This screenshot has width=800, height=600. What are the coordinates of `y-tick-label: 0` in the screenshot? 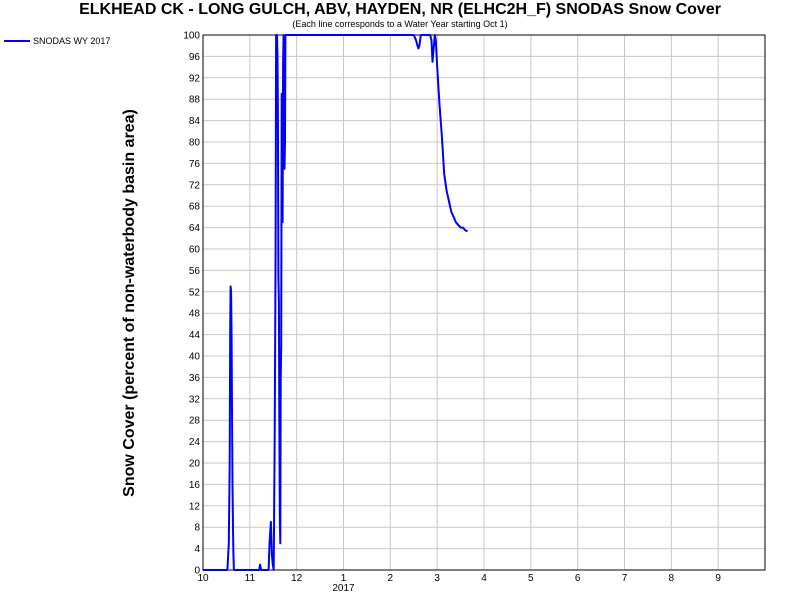 It's located at (197, 571).